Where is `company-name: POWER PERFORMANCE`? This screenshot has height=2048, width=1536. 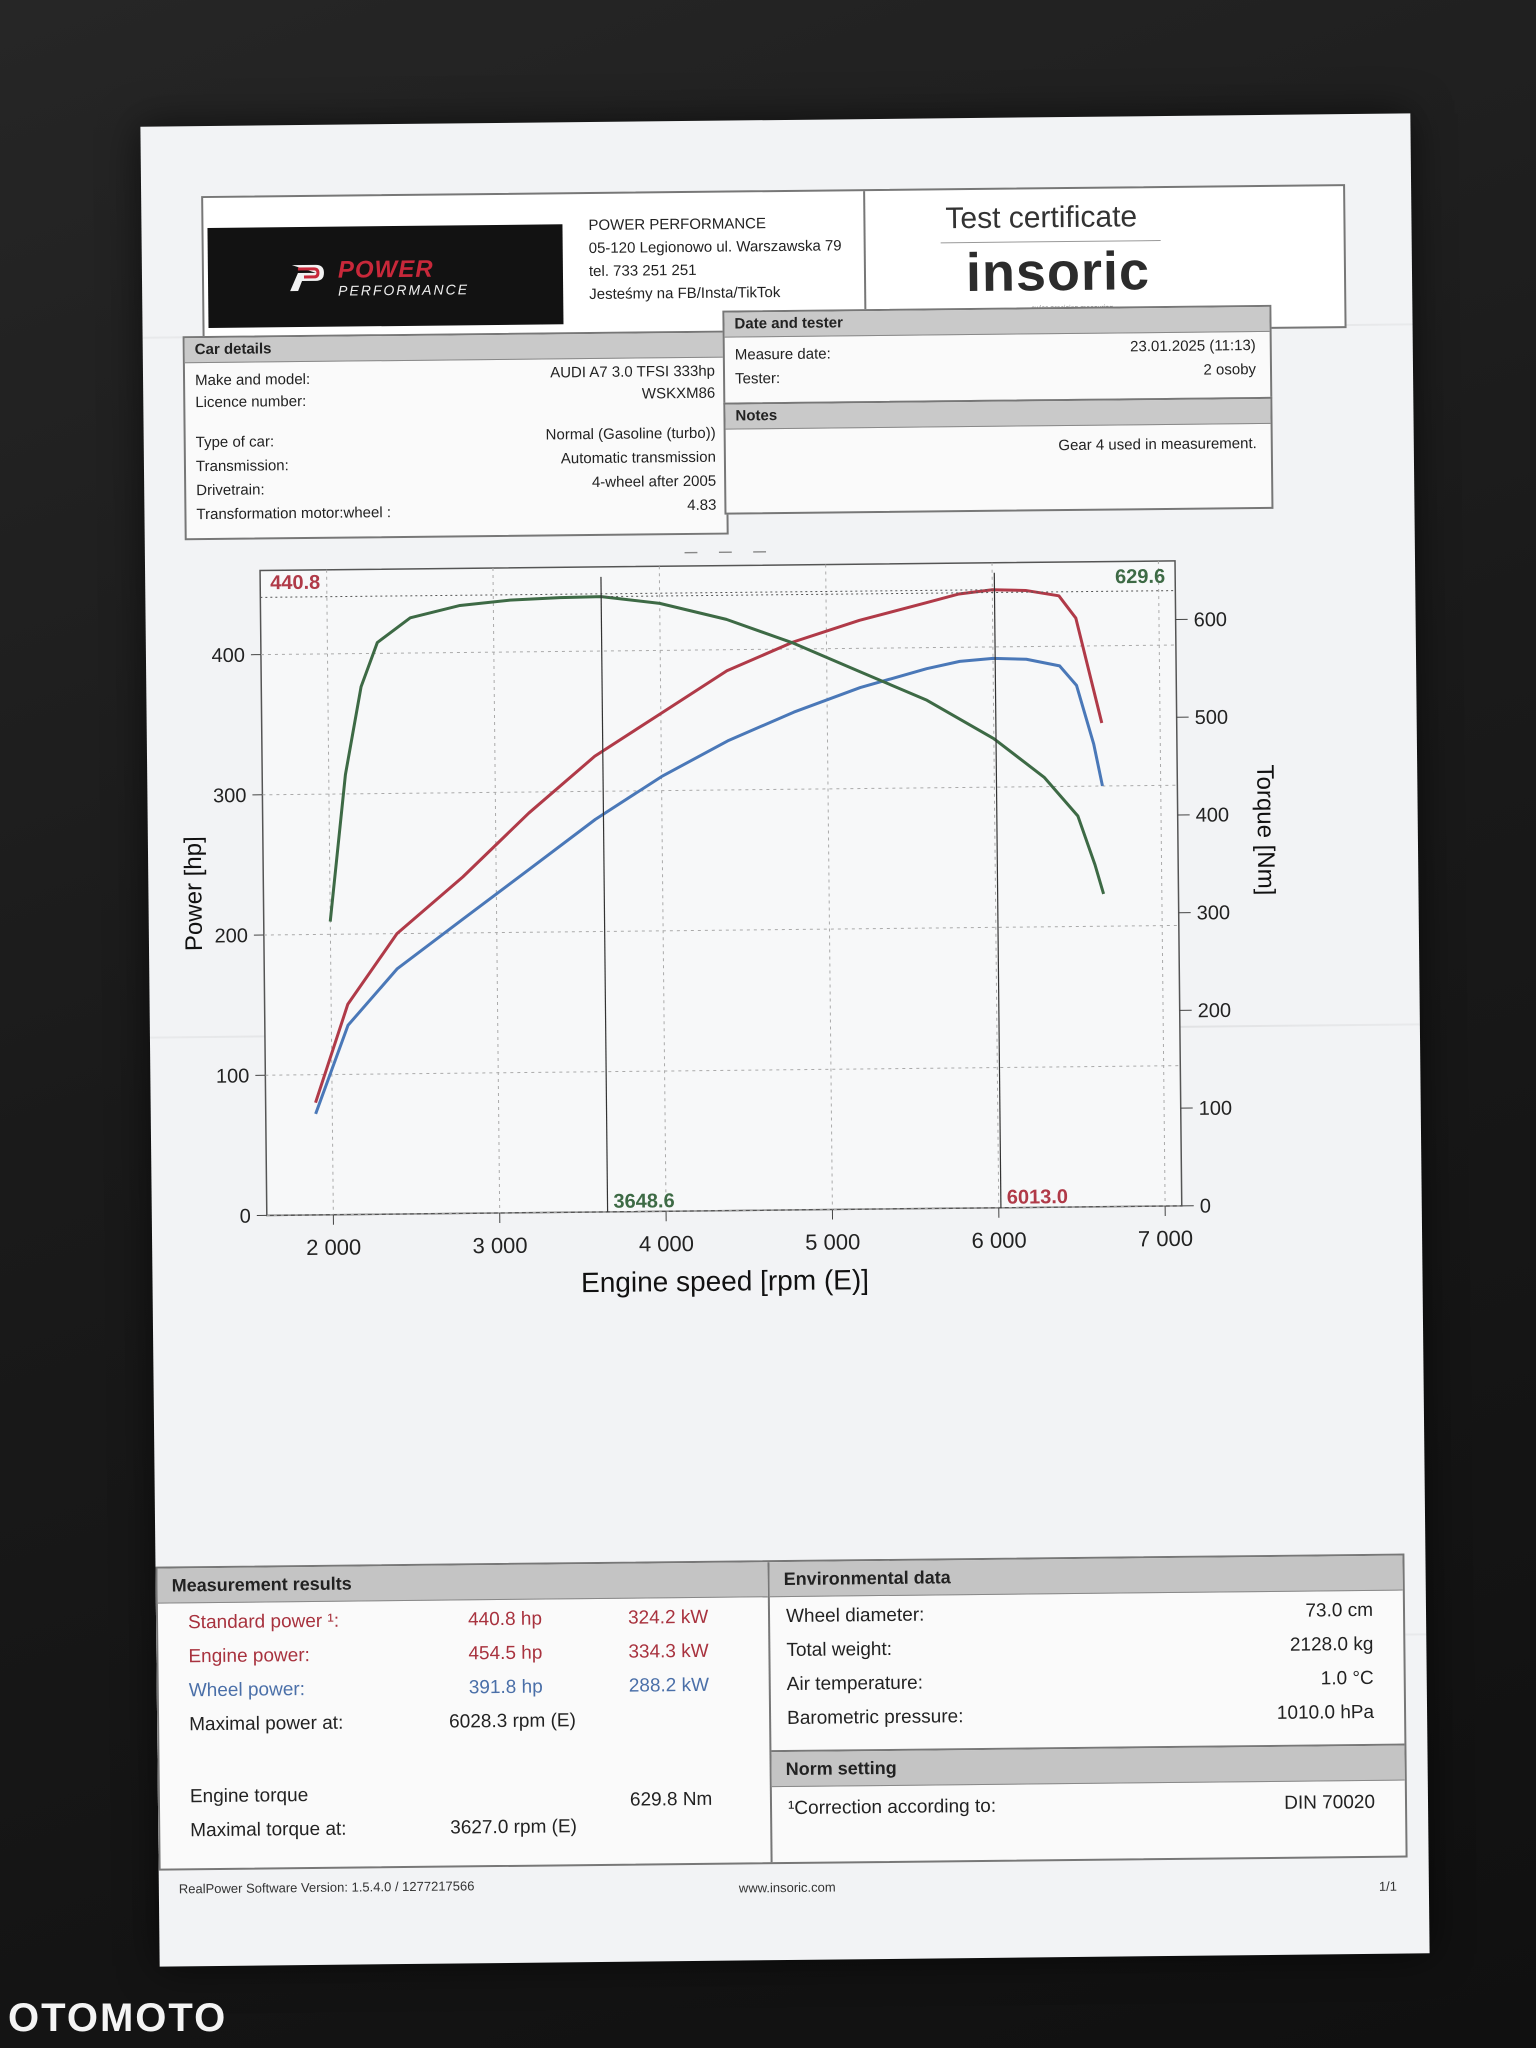 company-name: POWER PERFORMANCE is located at coordinates (677, 225).